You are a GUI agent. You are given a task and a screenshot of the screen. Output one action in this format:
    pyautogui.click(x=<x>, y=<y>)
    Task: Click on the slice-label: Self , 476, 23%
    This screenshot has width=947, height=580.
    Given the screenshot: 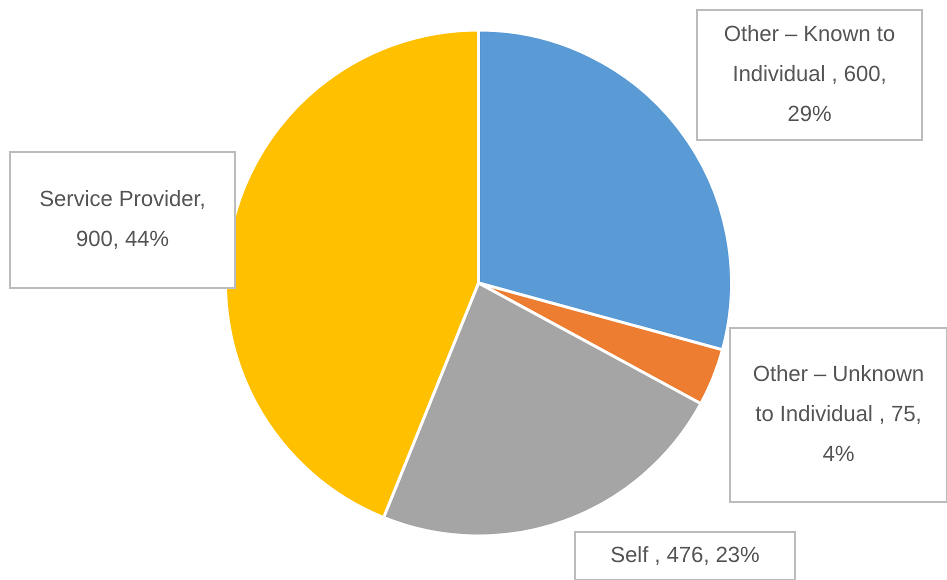 What is the action you would take?
    pyautogui.click(x=685, y=555)
    